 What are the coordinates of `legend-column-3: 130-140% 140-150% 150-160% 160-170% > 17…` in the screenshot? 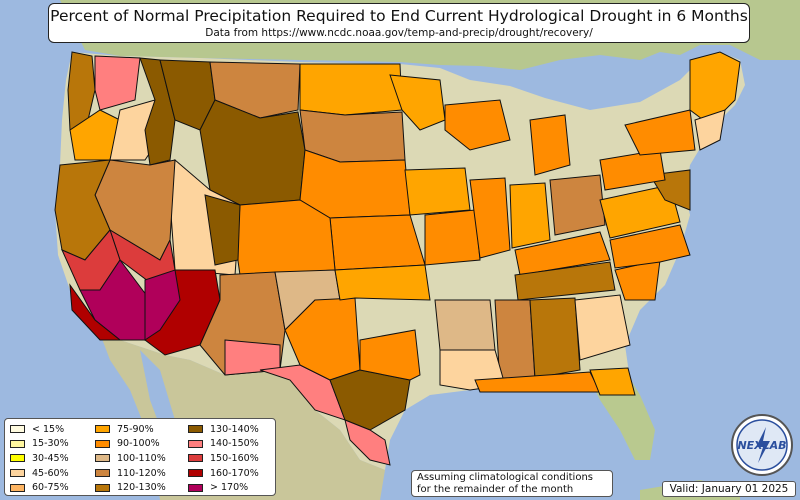 It's located at (223, 458).